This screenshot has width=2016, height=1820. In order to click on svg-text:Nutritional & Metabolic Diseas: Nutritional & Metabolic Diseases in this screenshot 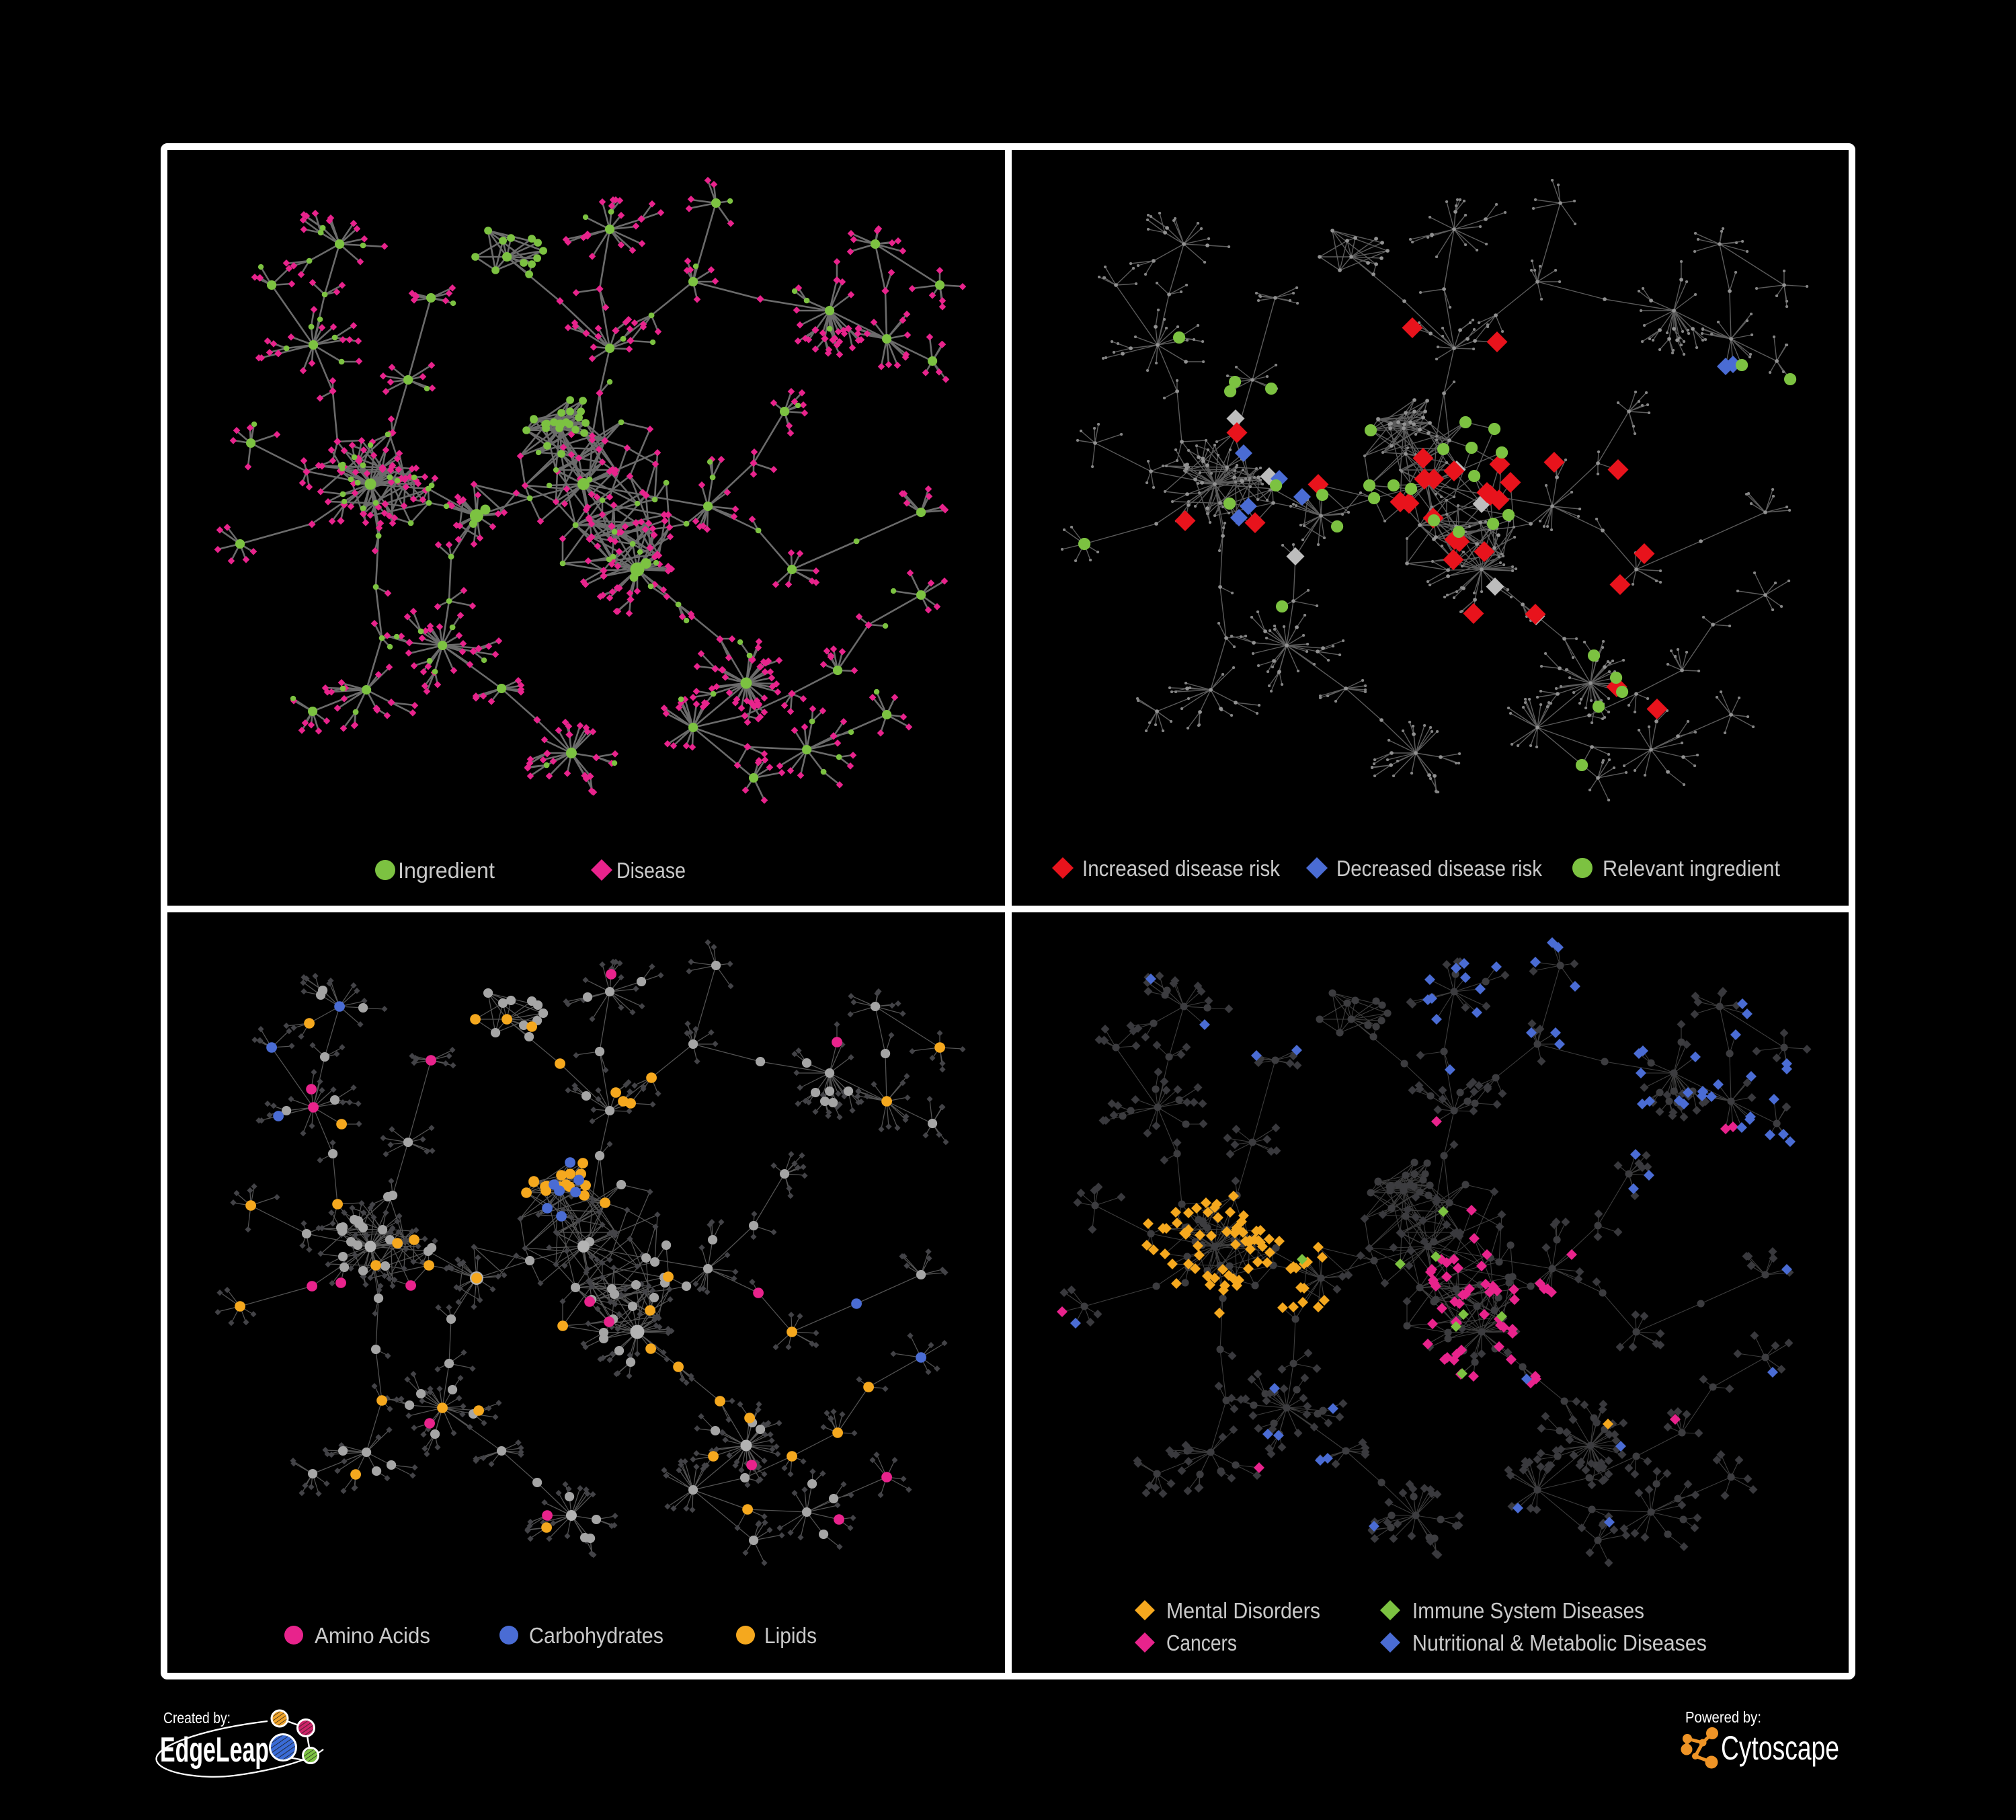, I will do `click(1559, 1642)`.